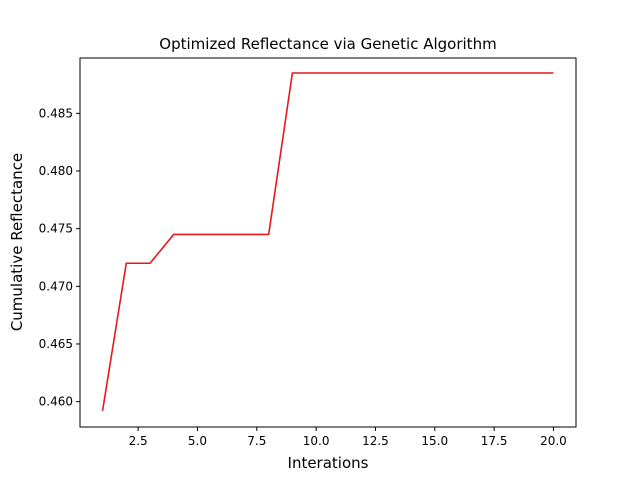 The image size is (640, 485). What do you see at coordinates (328, 463) in the screenshot?
I see `x-axis-label: Interations` at bounding box center [328, 463].